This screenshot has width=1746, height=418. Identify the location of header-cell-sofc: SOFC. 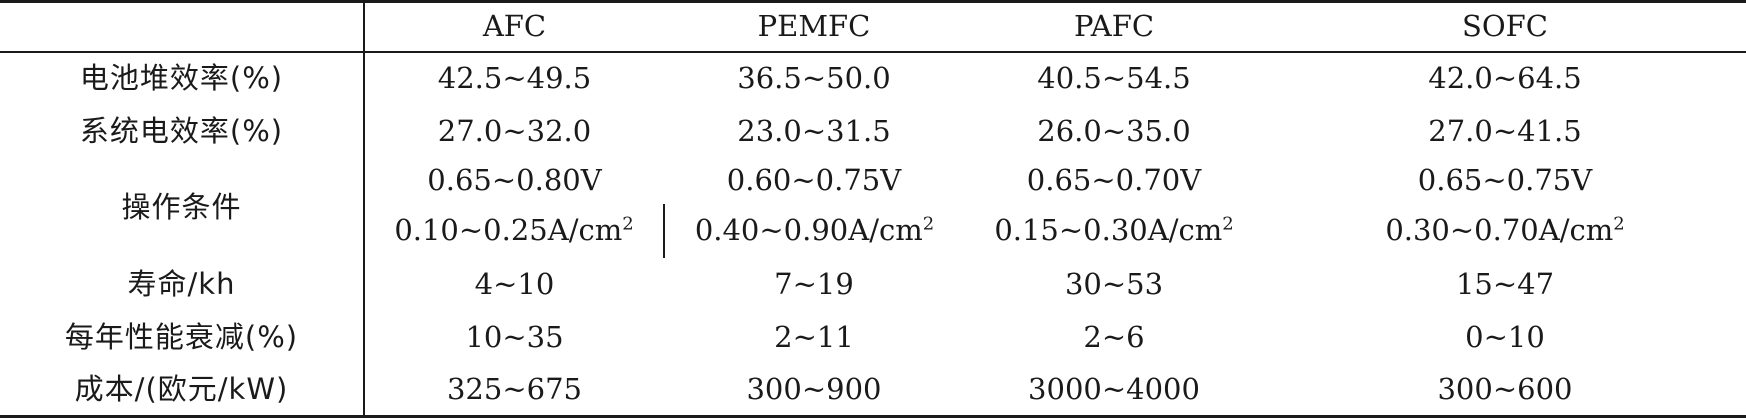
(1505, 26).